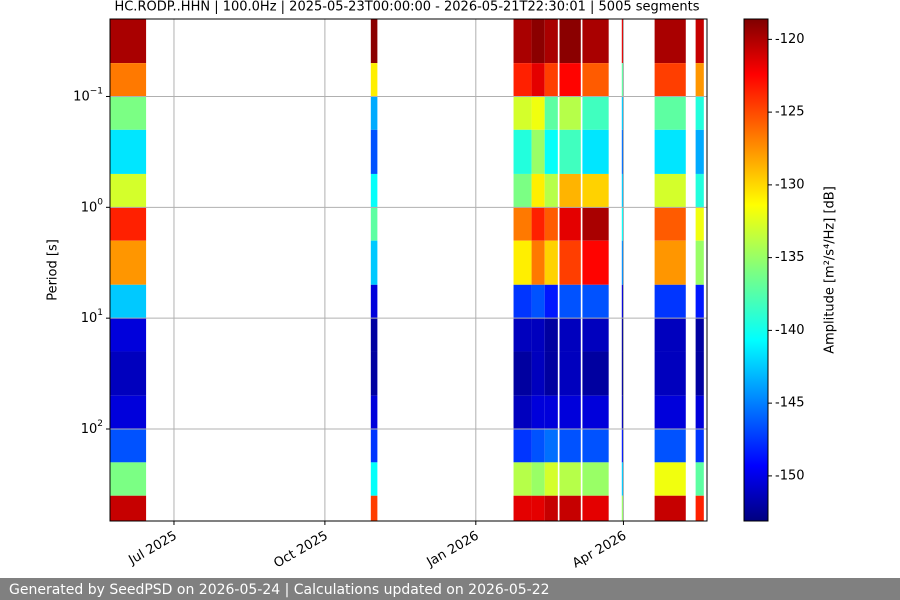  What do you see at coordinates (790, 112) in the screenshot?
I see `colorbar-tick-label: -125` at bounding box center [790, 112].